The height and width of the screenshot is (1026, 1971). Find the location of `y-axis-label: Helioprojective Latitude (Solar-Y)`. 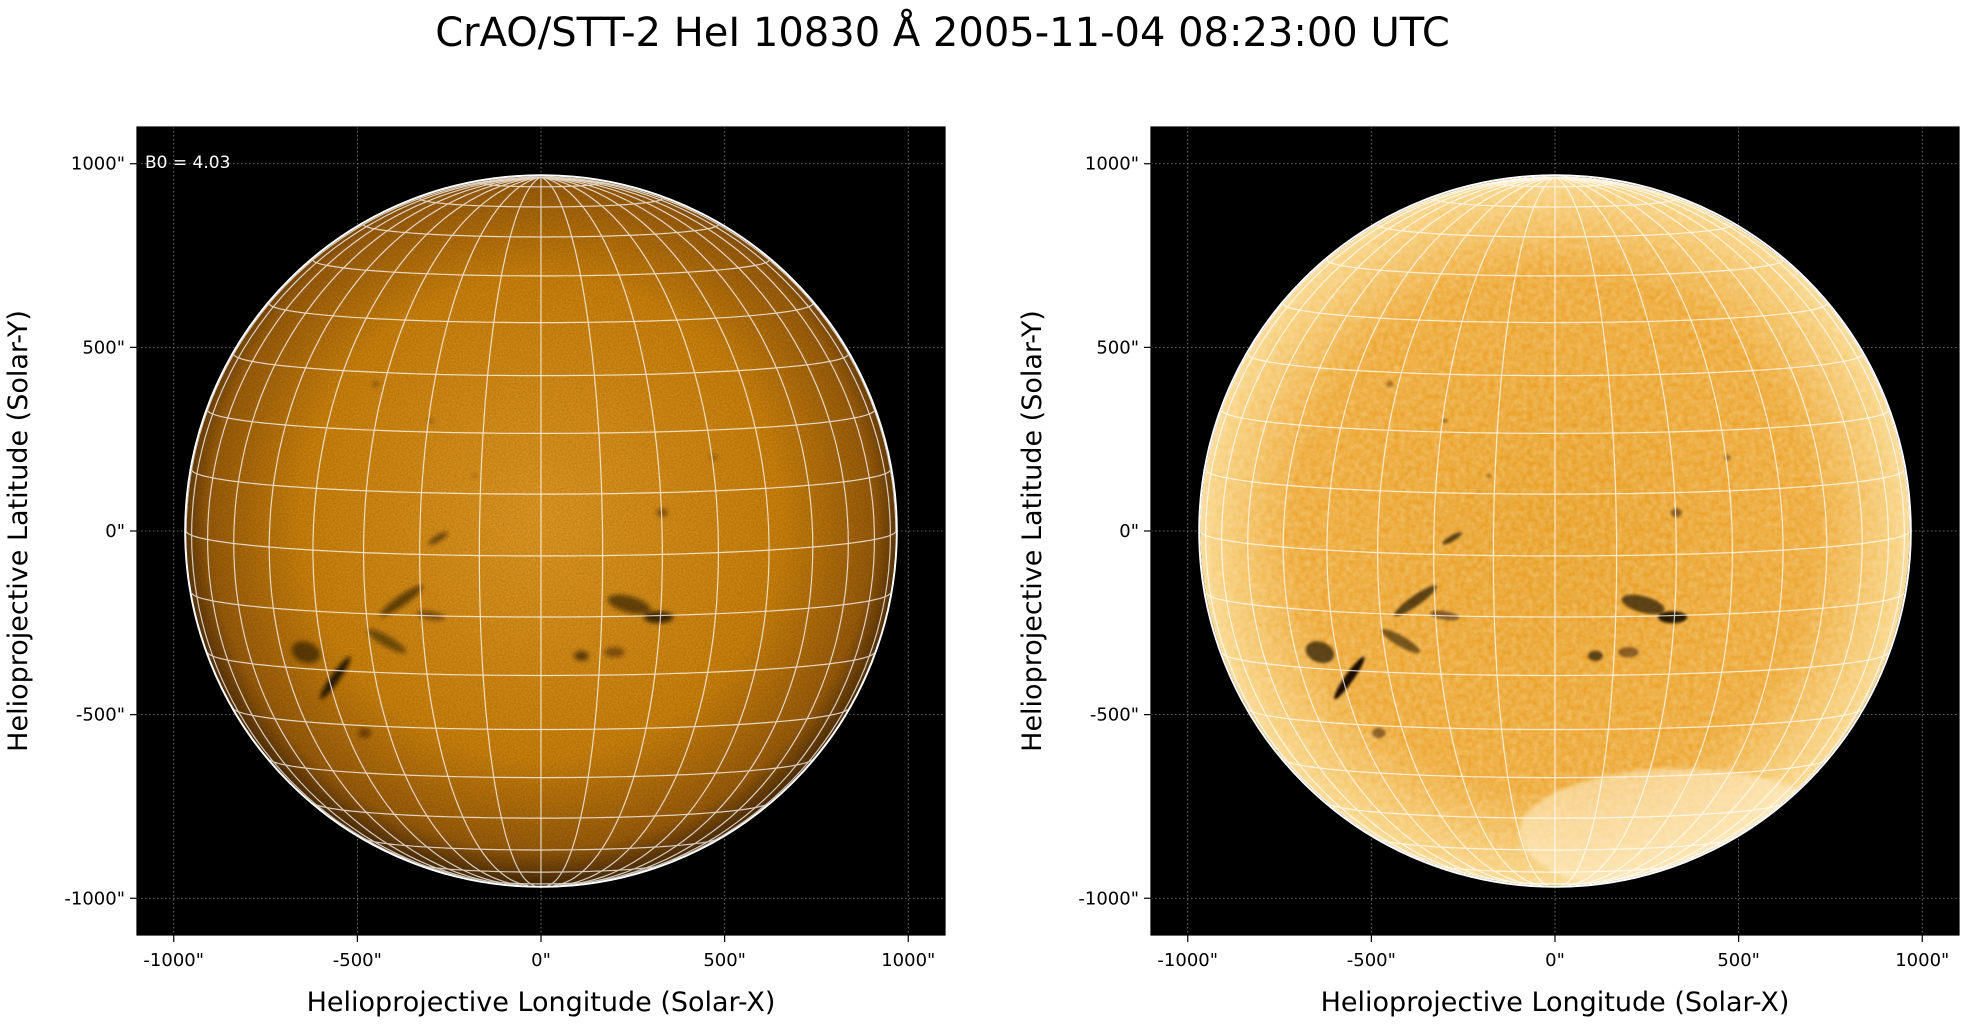

y-axis-label: Helioprojective Latitude (Solar-Y) is located at coordinates (18, 531).